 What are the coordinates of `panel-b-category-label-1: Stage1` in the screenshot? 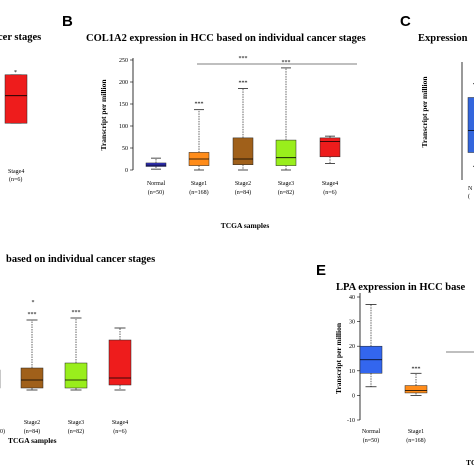 It's located at (199, 184).